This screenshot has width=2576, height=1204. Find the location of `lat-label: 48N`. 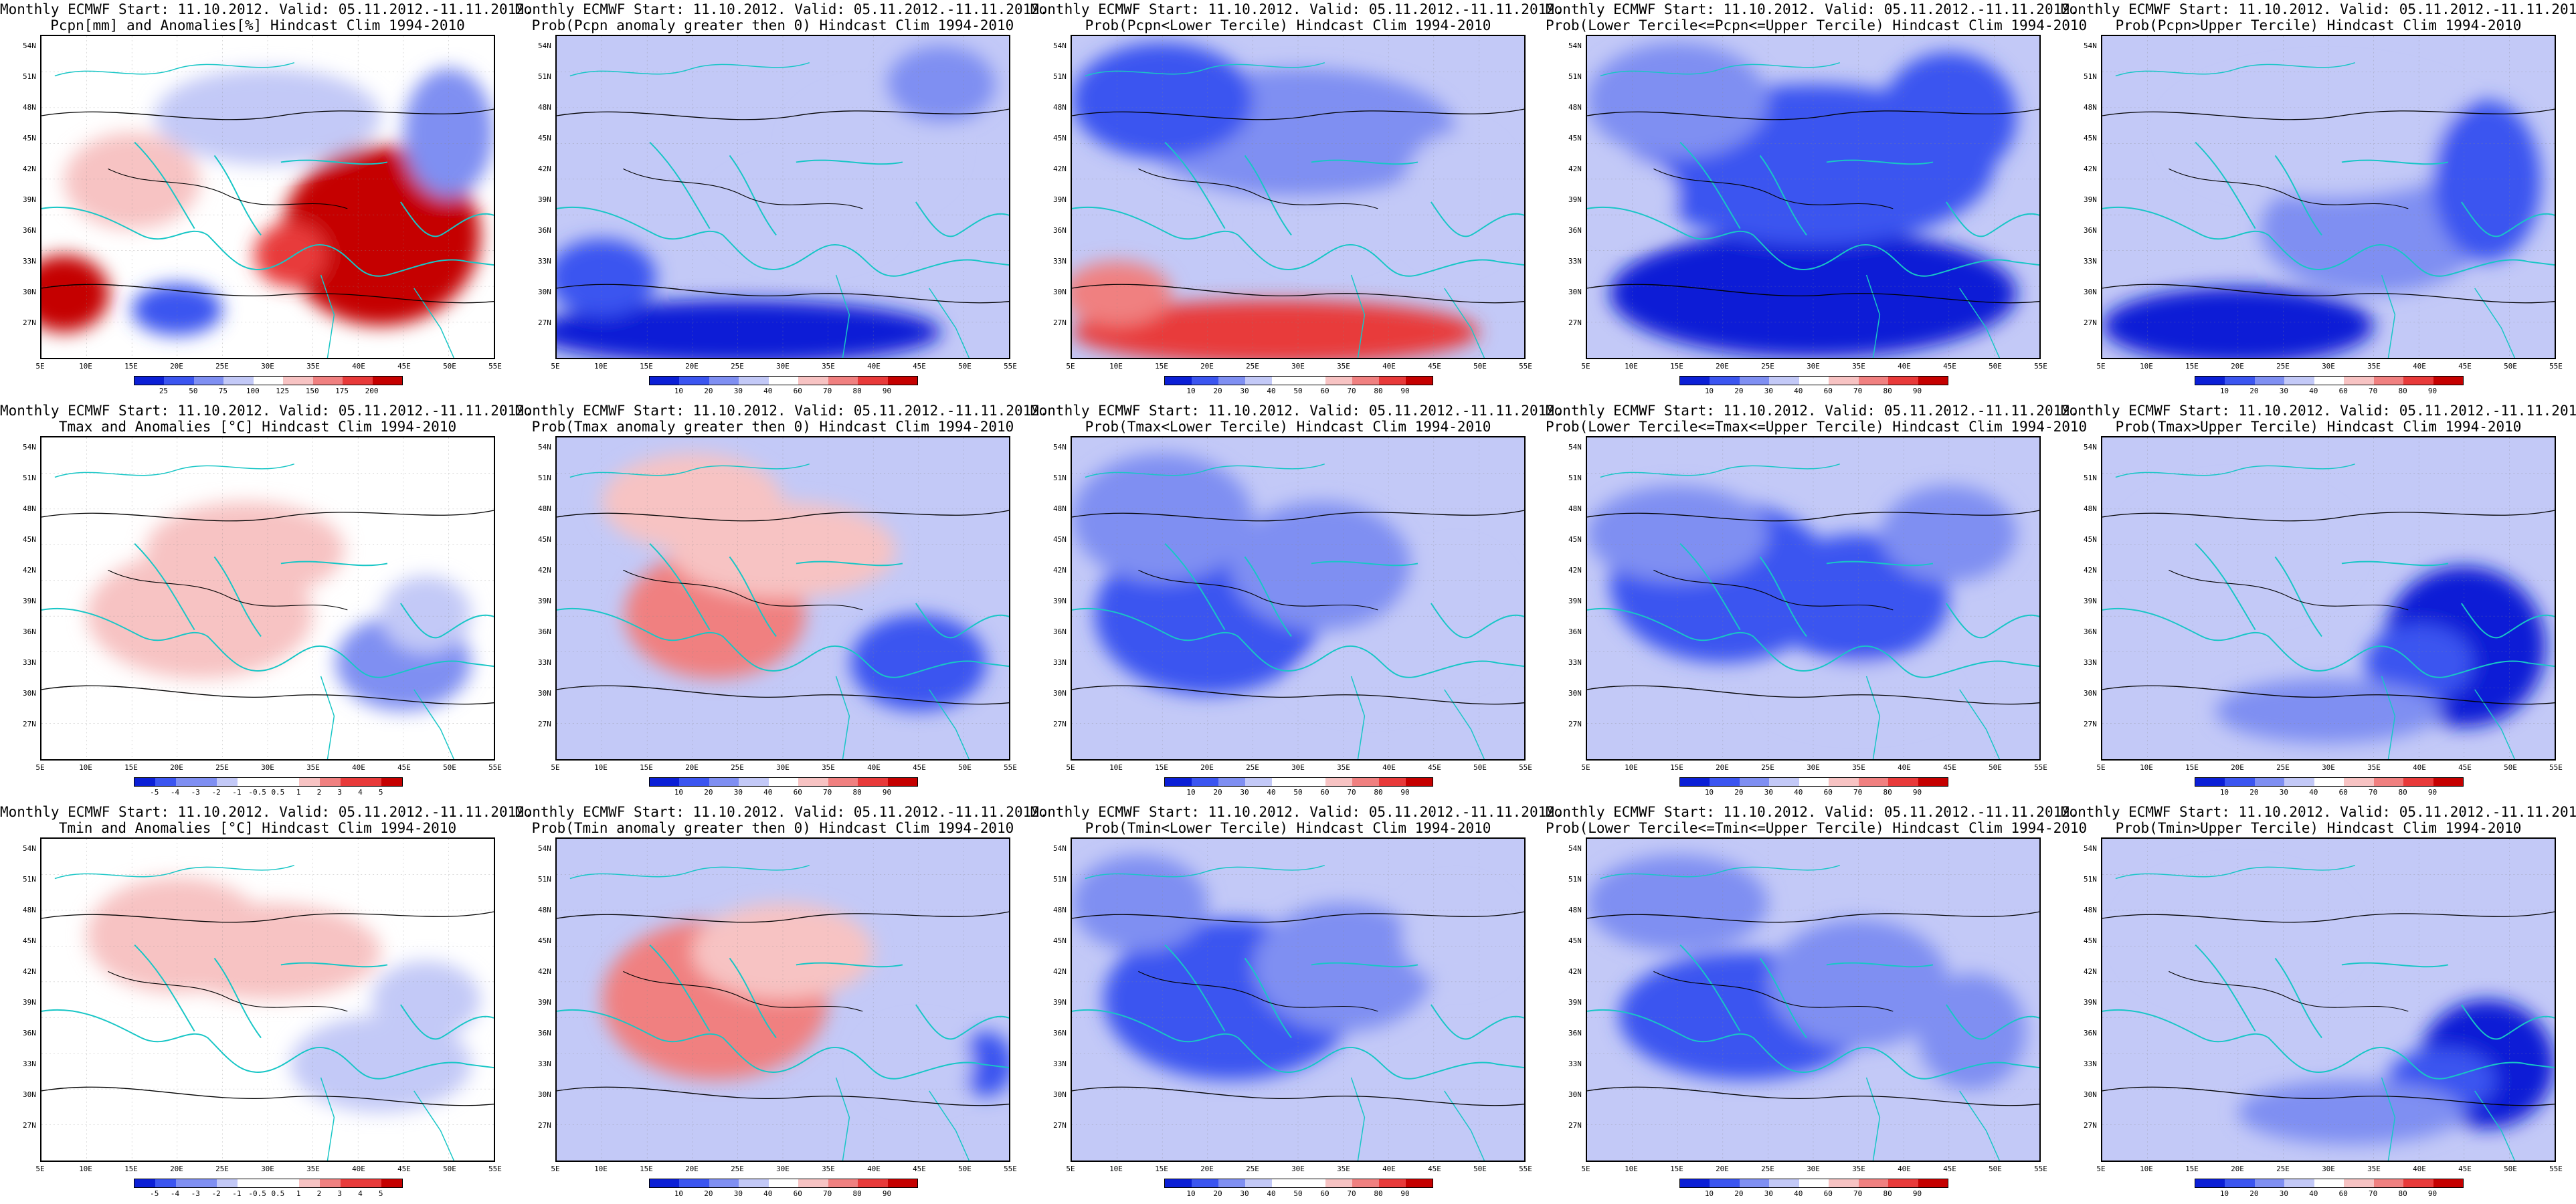

lat-label: 48N is located at coordinates (1575, 508).